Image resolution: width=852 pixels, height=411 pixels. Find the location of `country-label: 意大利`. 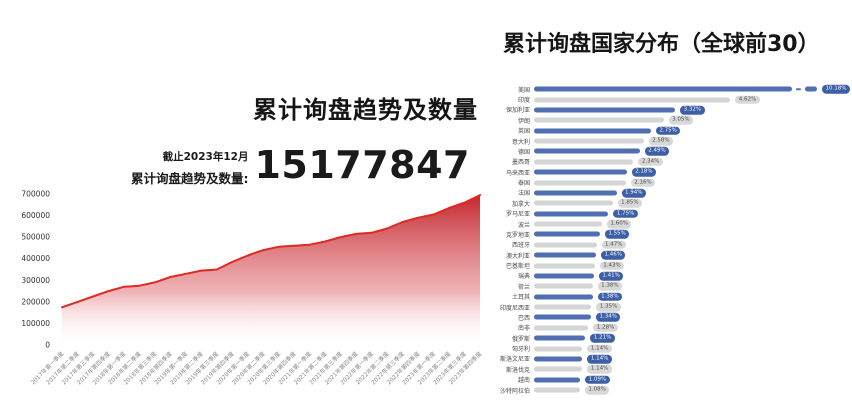

country-label: 意大利 is located at coordinates (520, 142).